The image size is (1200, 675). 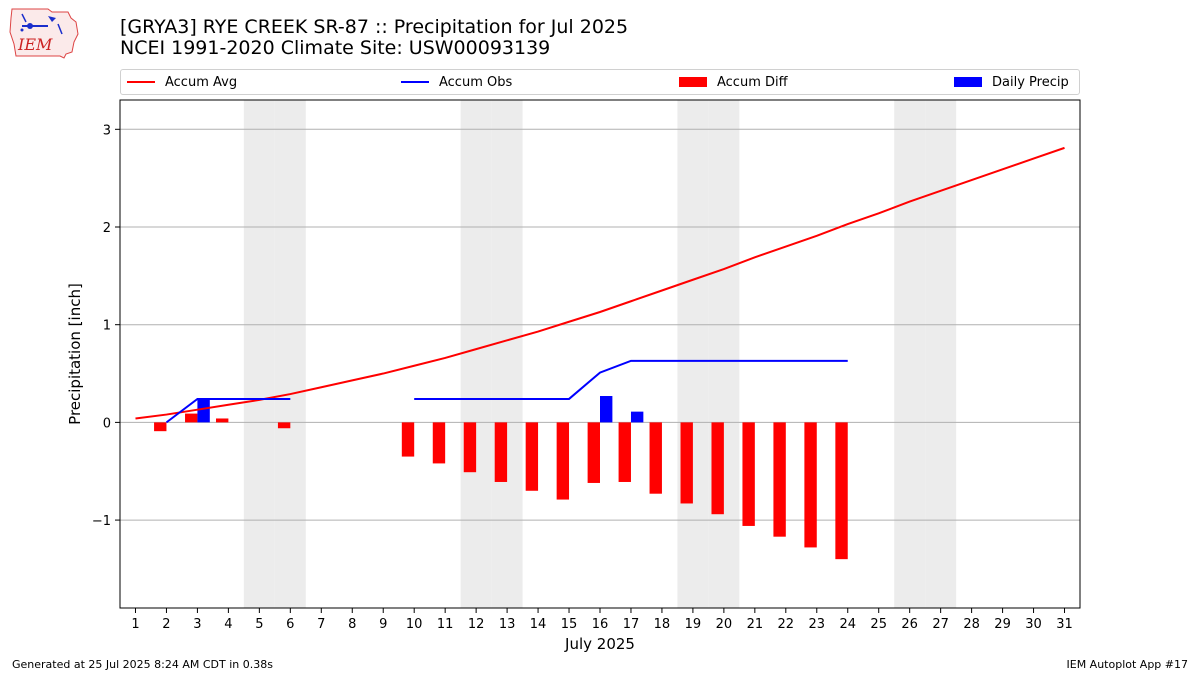 I want to click on x-tick-label: 3, so click(x=197, y=624).